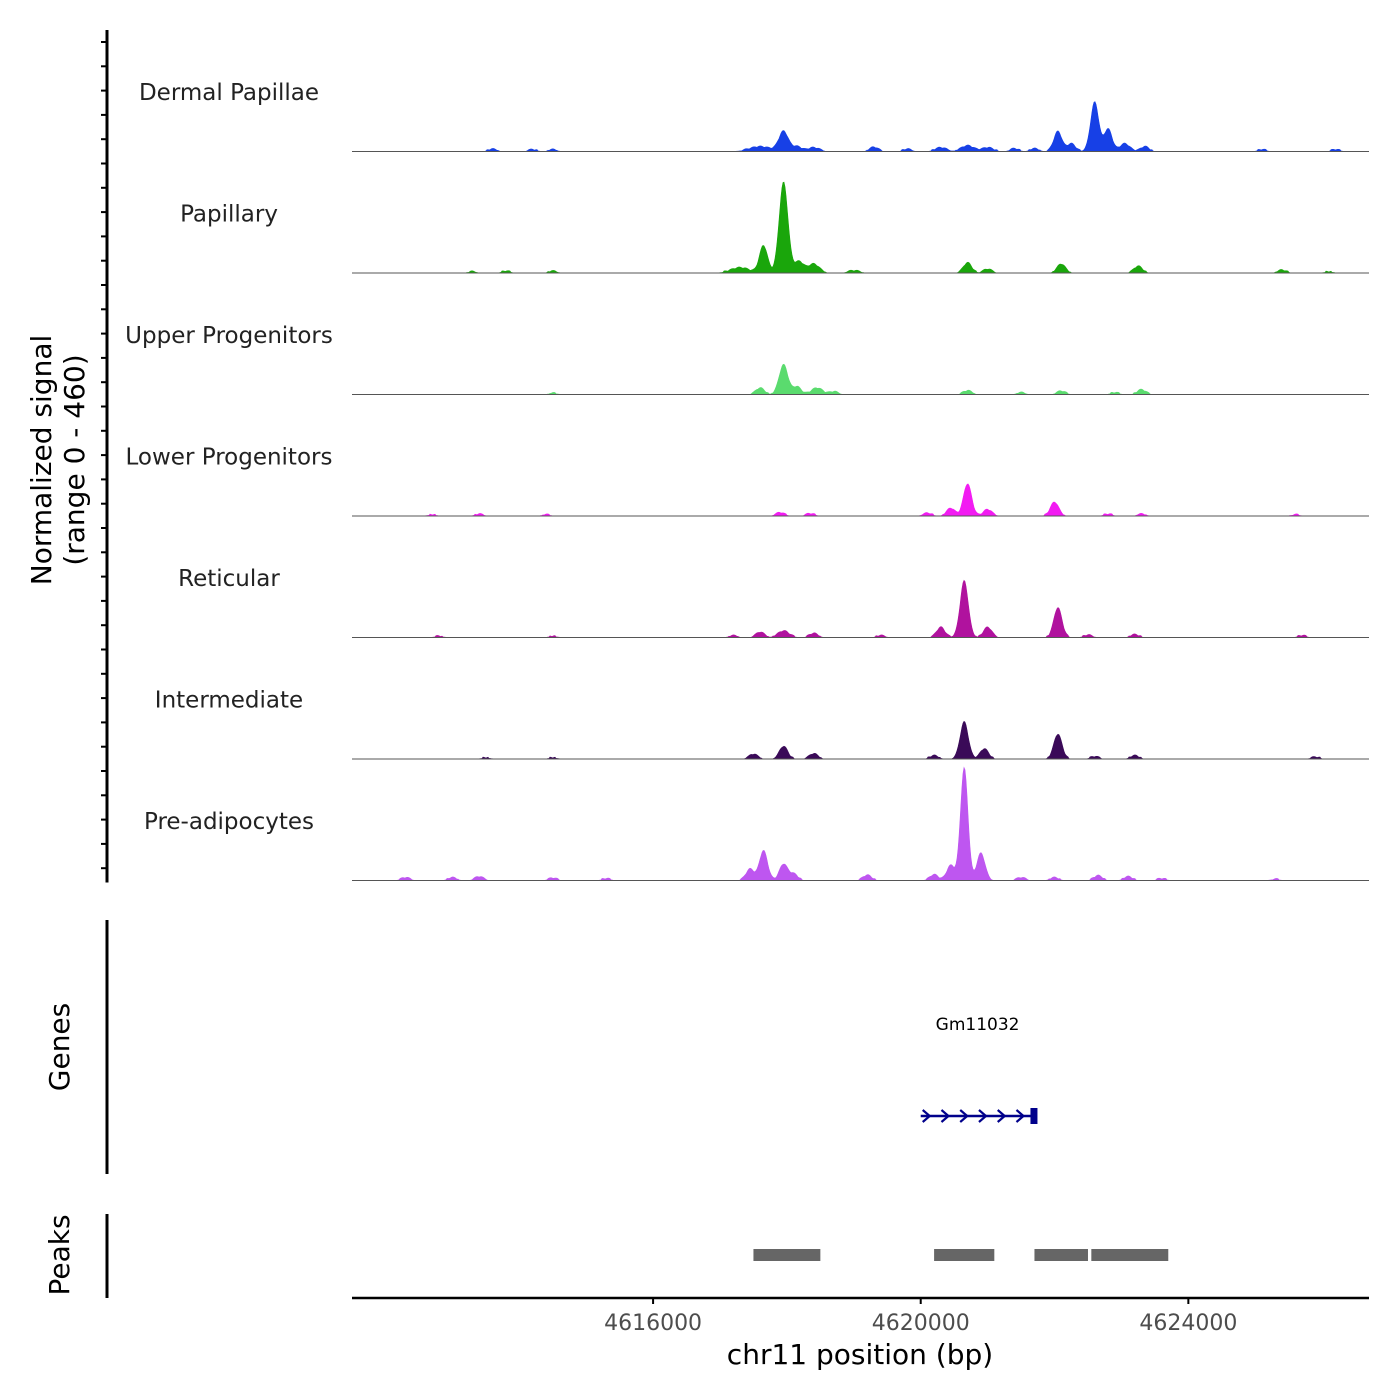 This screenshot has height=1400, width=1400. Describe the element at coordinates (59, 1047) in the screenshot. I see `genes-track-label: Genes` at that location.